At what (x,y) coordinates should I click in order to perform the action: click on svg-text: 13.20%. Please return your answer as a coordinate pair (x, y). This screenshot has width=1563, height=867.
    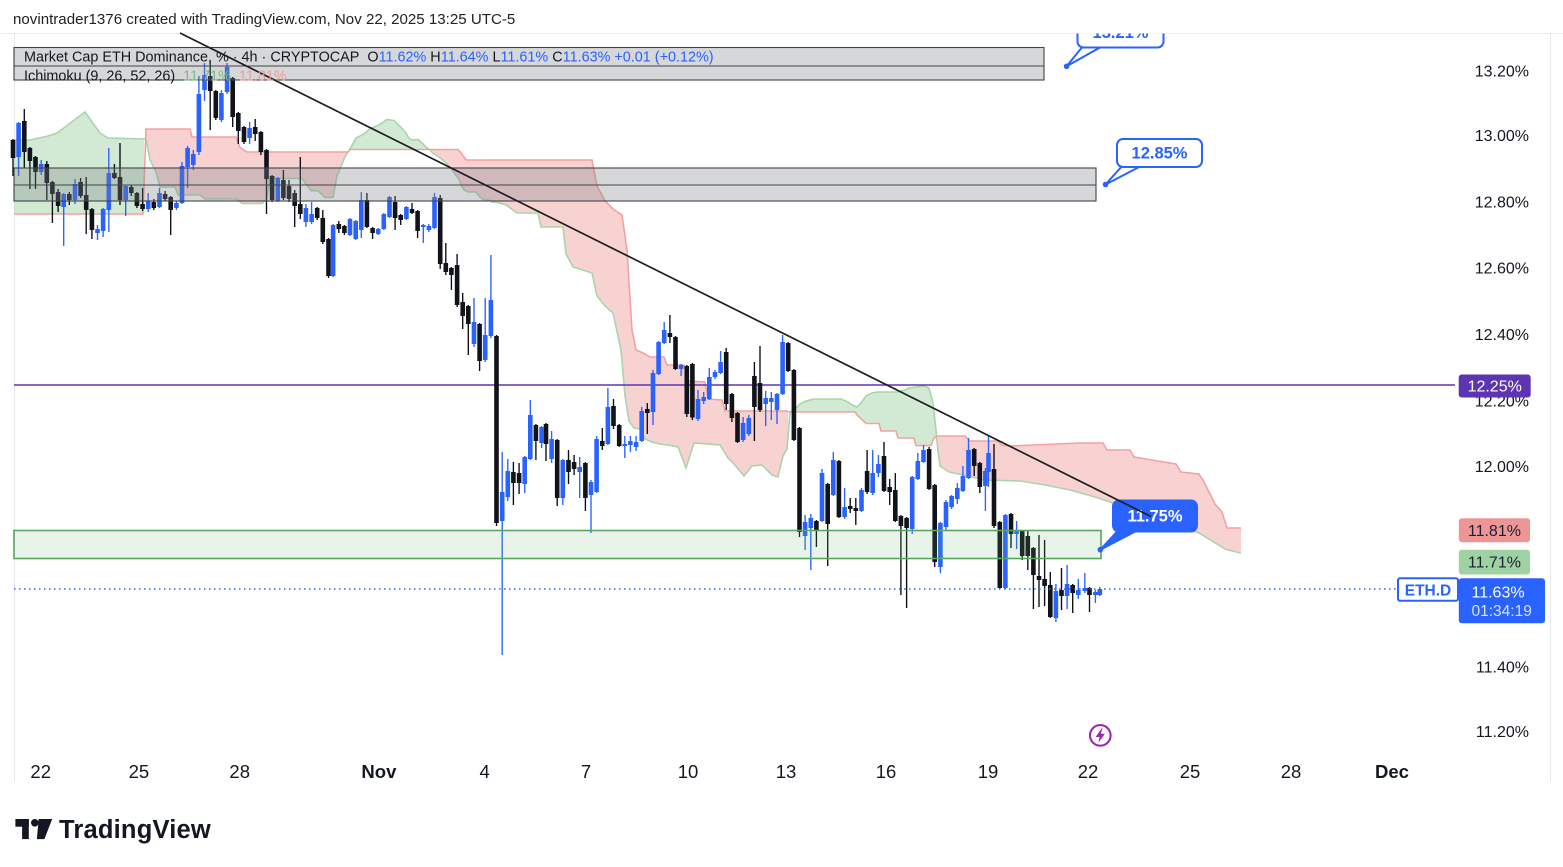
    Looking at the image, I should click on (1502, 72).